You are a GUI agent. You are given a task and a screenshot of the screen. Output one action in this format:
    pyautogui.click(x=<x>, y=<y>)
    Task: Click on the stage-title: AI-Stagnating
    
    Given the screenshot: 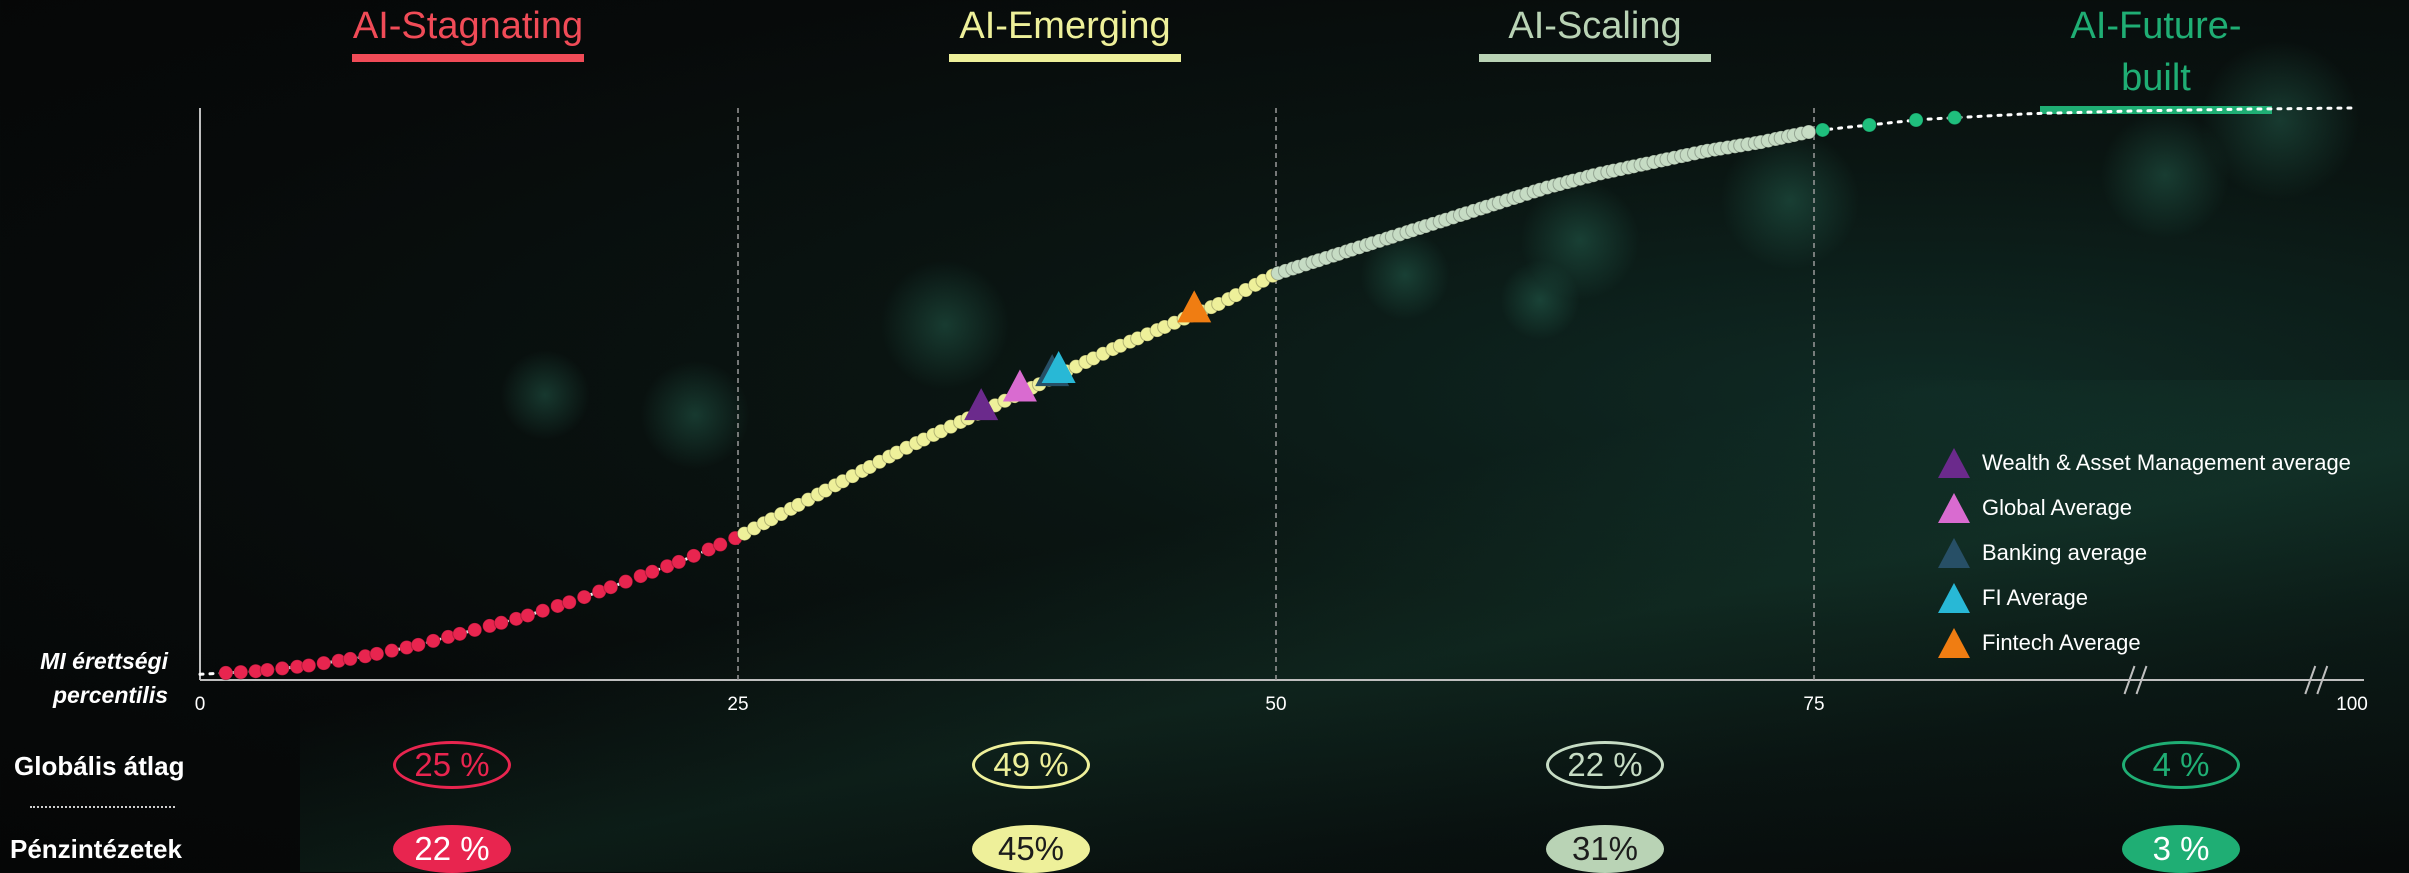 What is the action you would take?
    pyautogui.click(x=468, y=26)
    